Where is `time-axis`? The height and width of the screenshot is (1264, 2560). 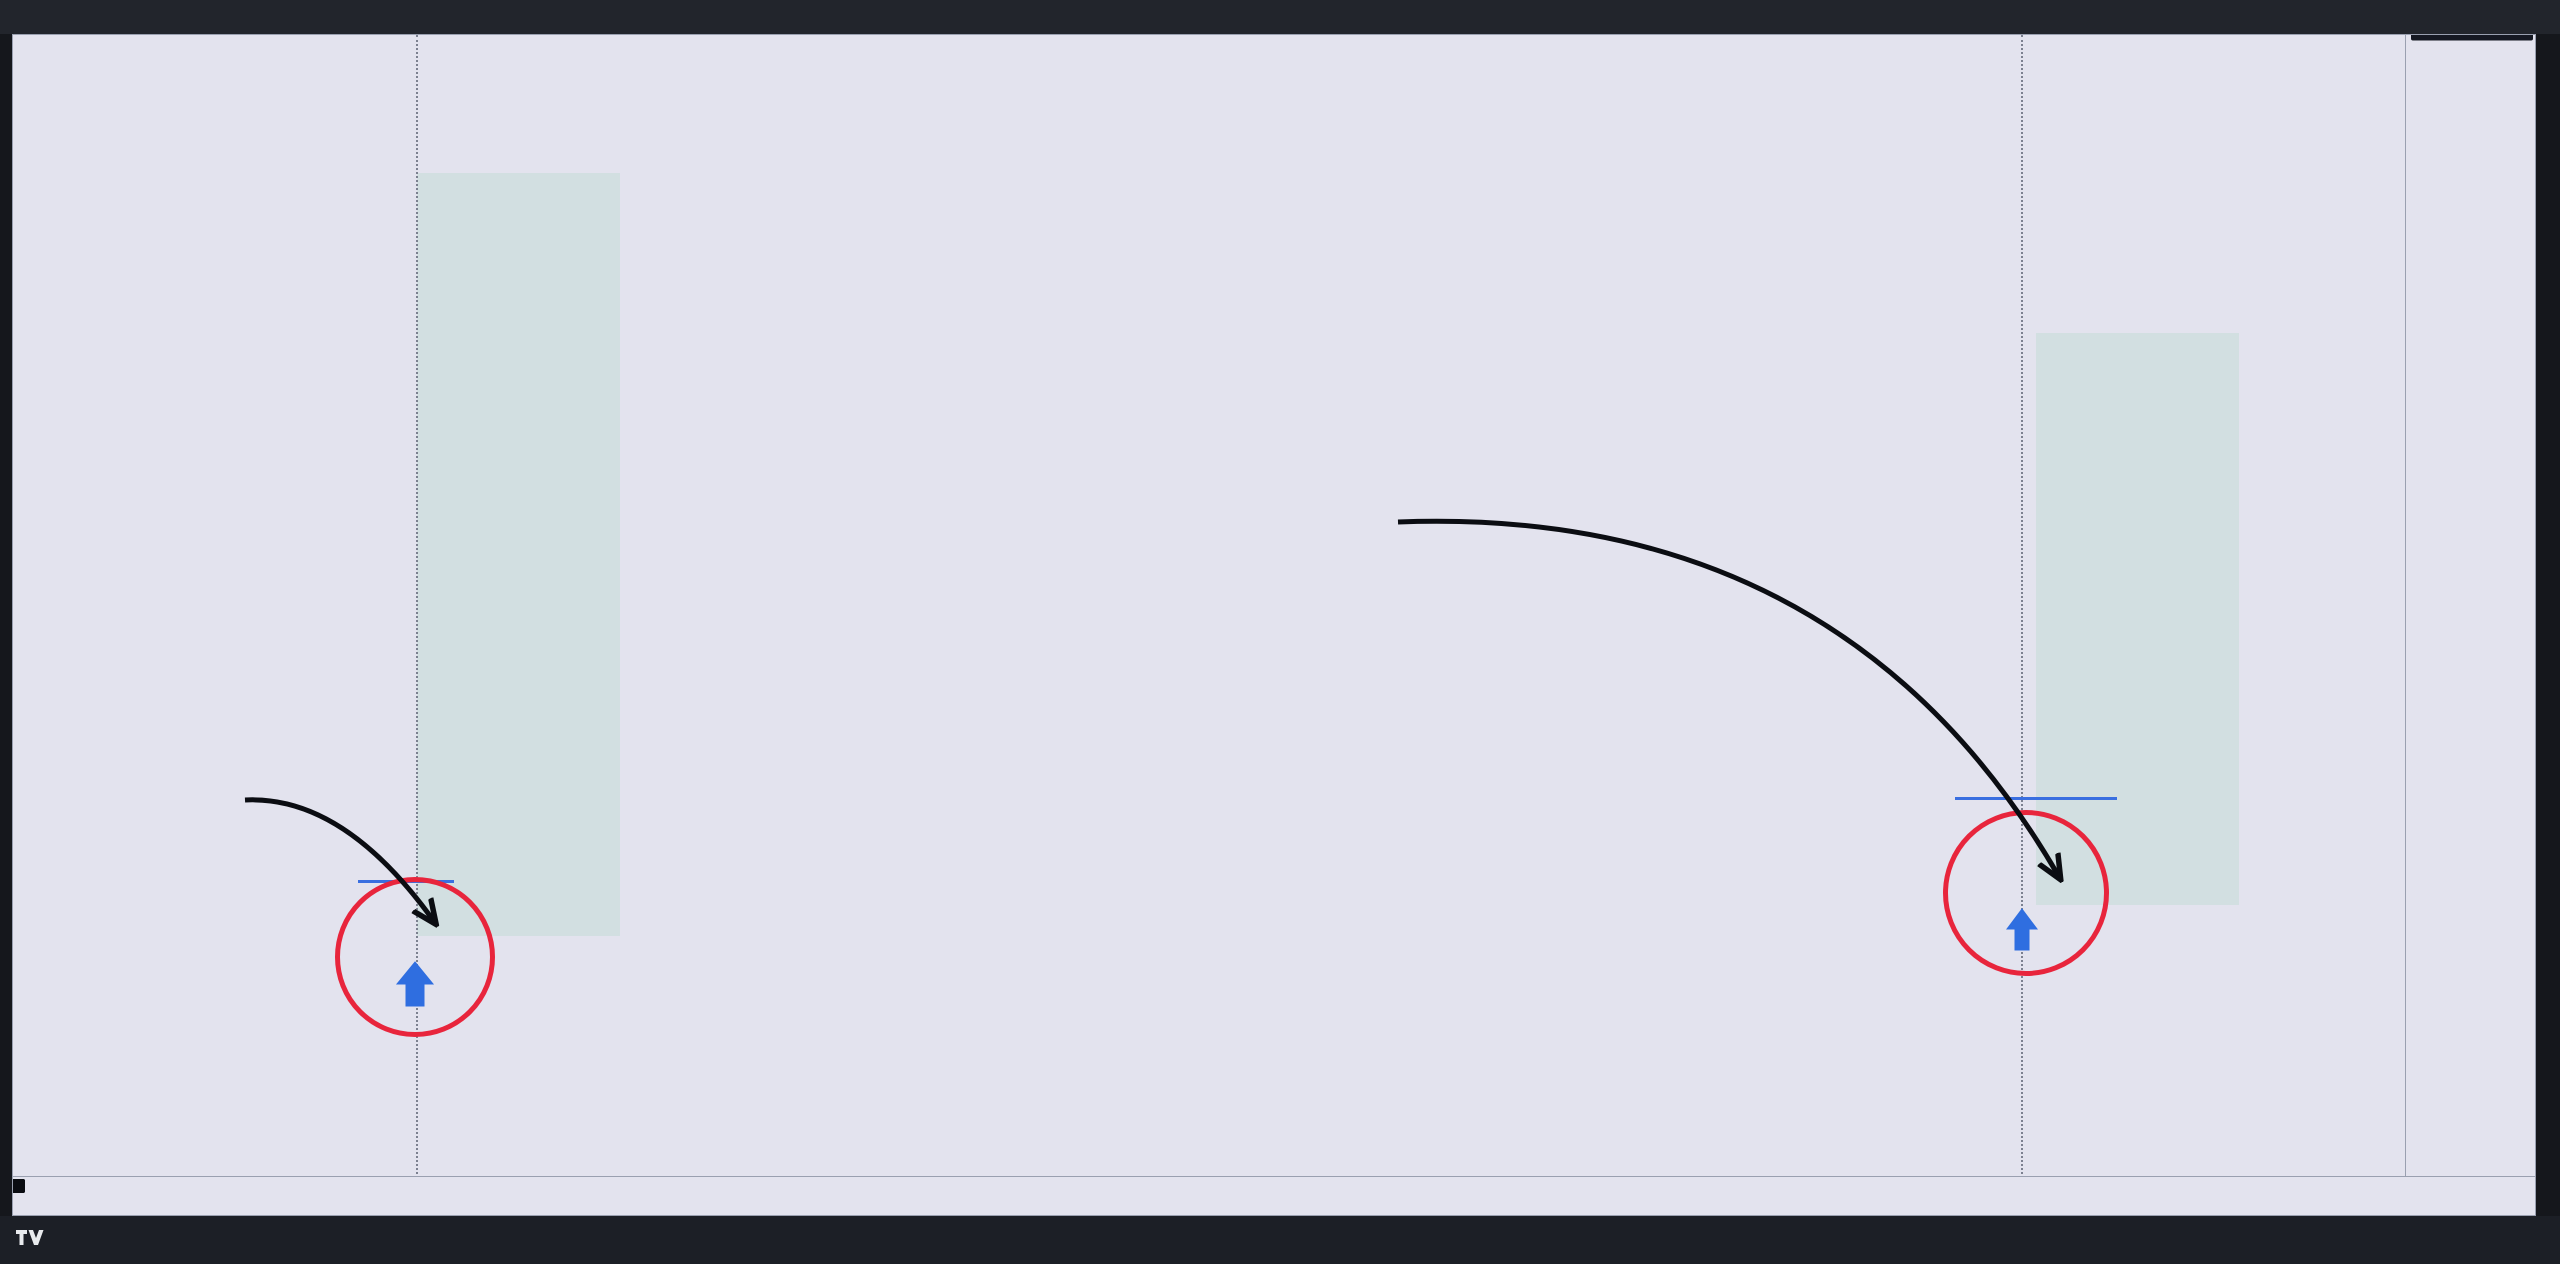 time-axis is located at coordinates (1274, 1195).